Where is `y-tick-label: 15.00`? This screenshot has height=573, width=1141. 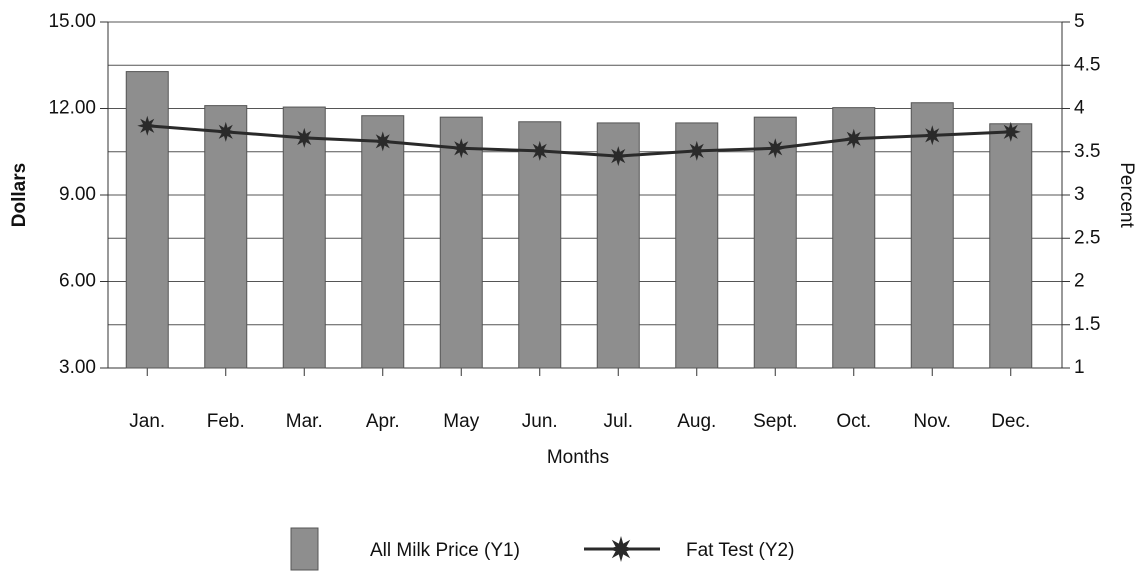
y-tick-label: 15.00 is located at coordinates (72, 21).